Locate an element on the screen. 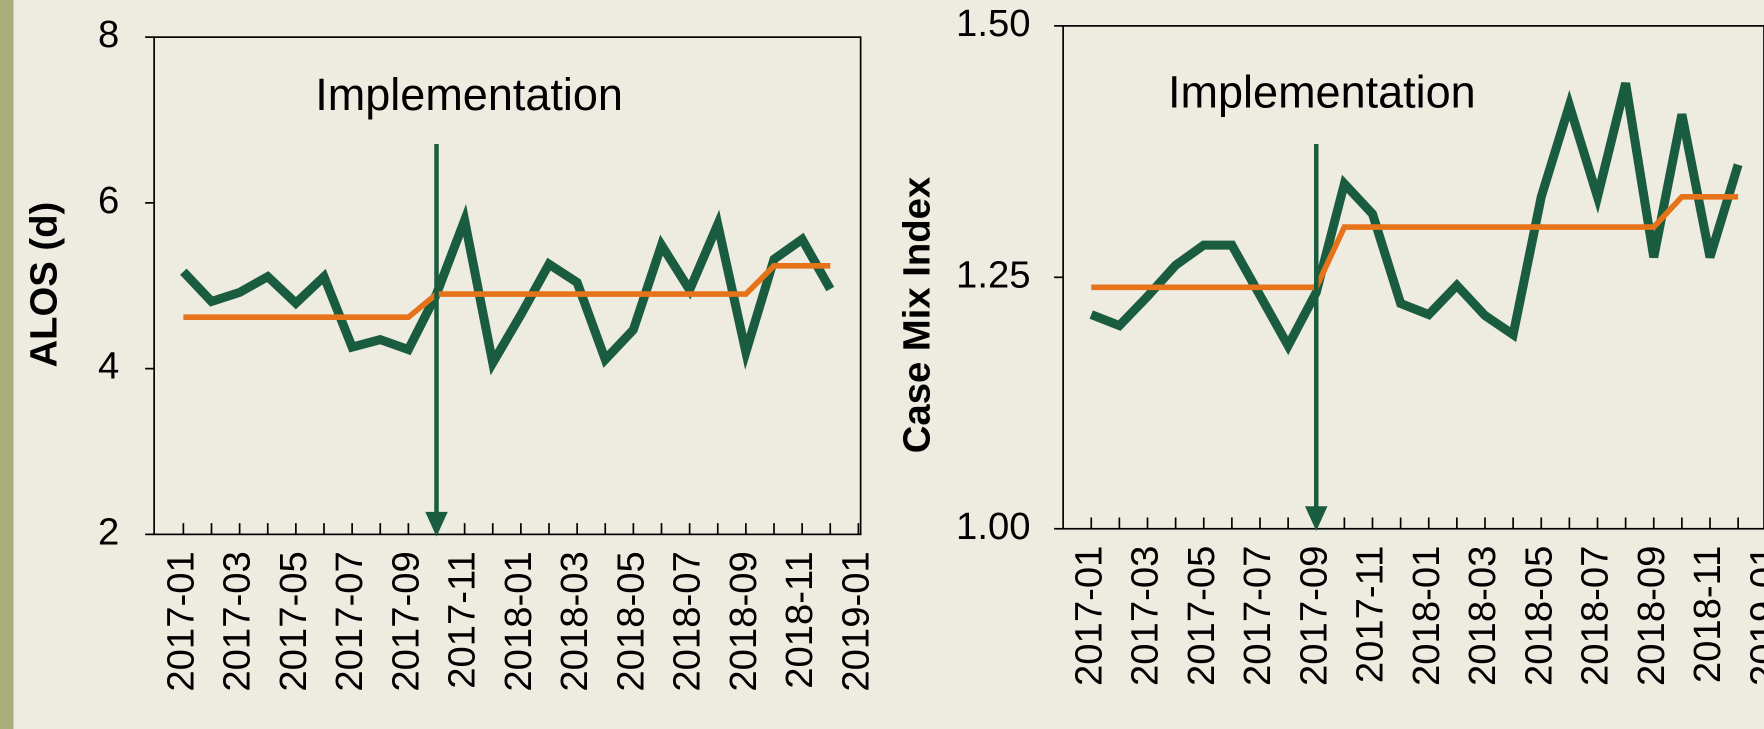  y-tick-label: 1.25 is located at coordinates (993, 274).